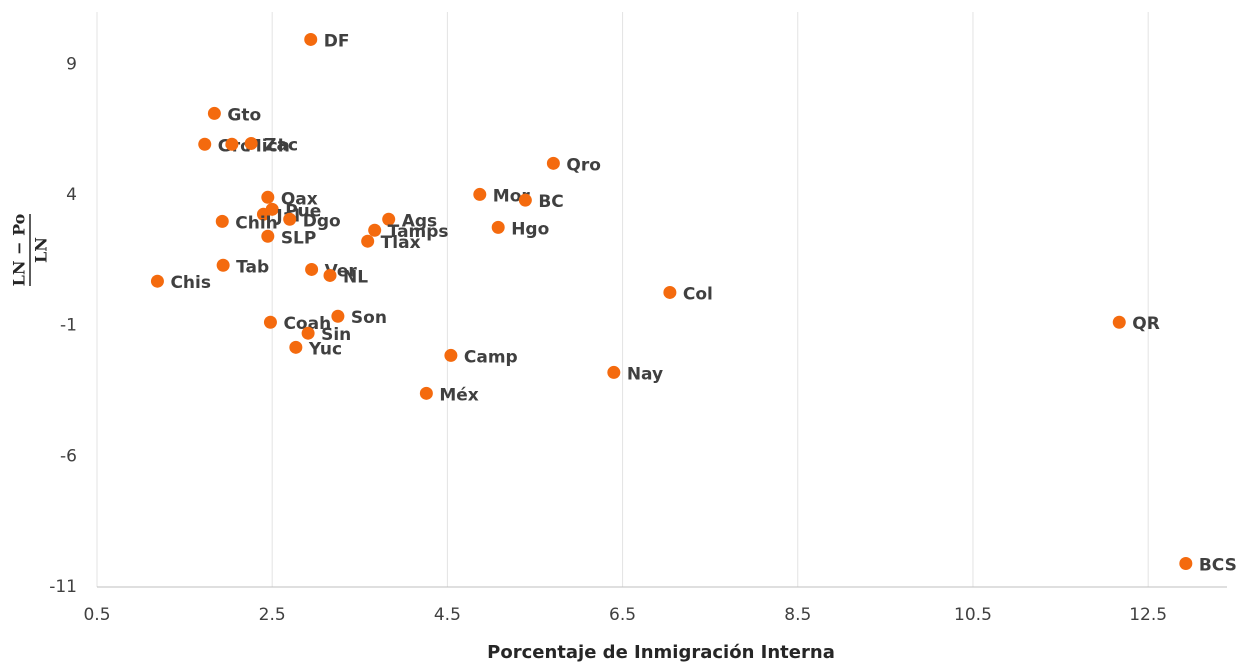  What do you see at coordinates (447, 615) in the screenshot?
I see `x-tick-label: 4.5` at bounding box center [447, 615].